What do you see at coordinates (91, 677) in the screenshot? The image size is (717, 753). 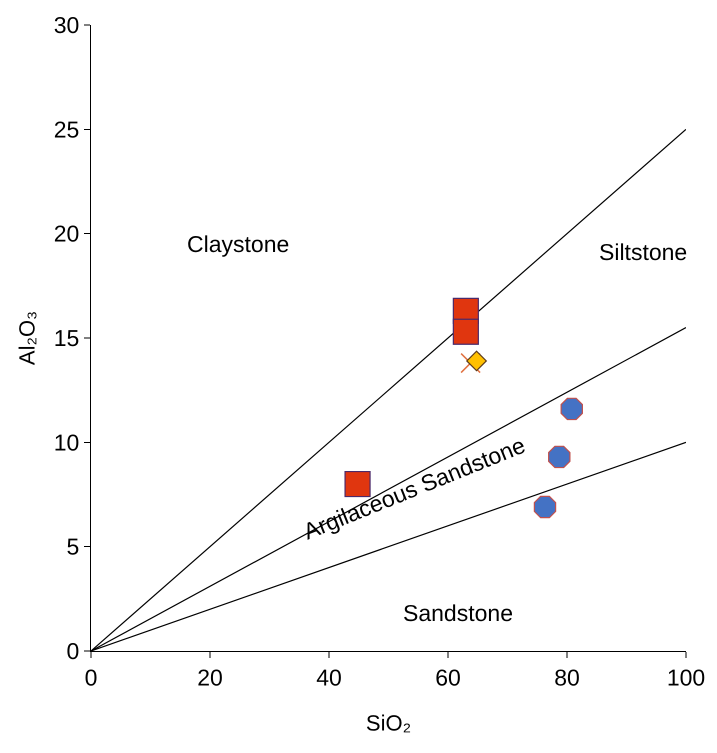 I see `x-tick-label: 0` at bounding box center [91, 677].